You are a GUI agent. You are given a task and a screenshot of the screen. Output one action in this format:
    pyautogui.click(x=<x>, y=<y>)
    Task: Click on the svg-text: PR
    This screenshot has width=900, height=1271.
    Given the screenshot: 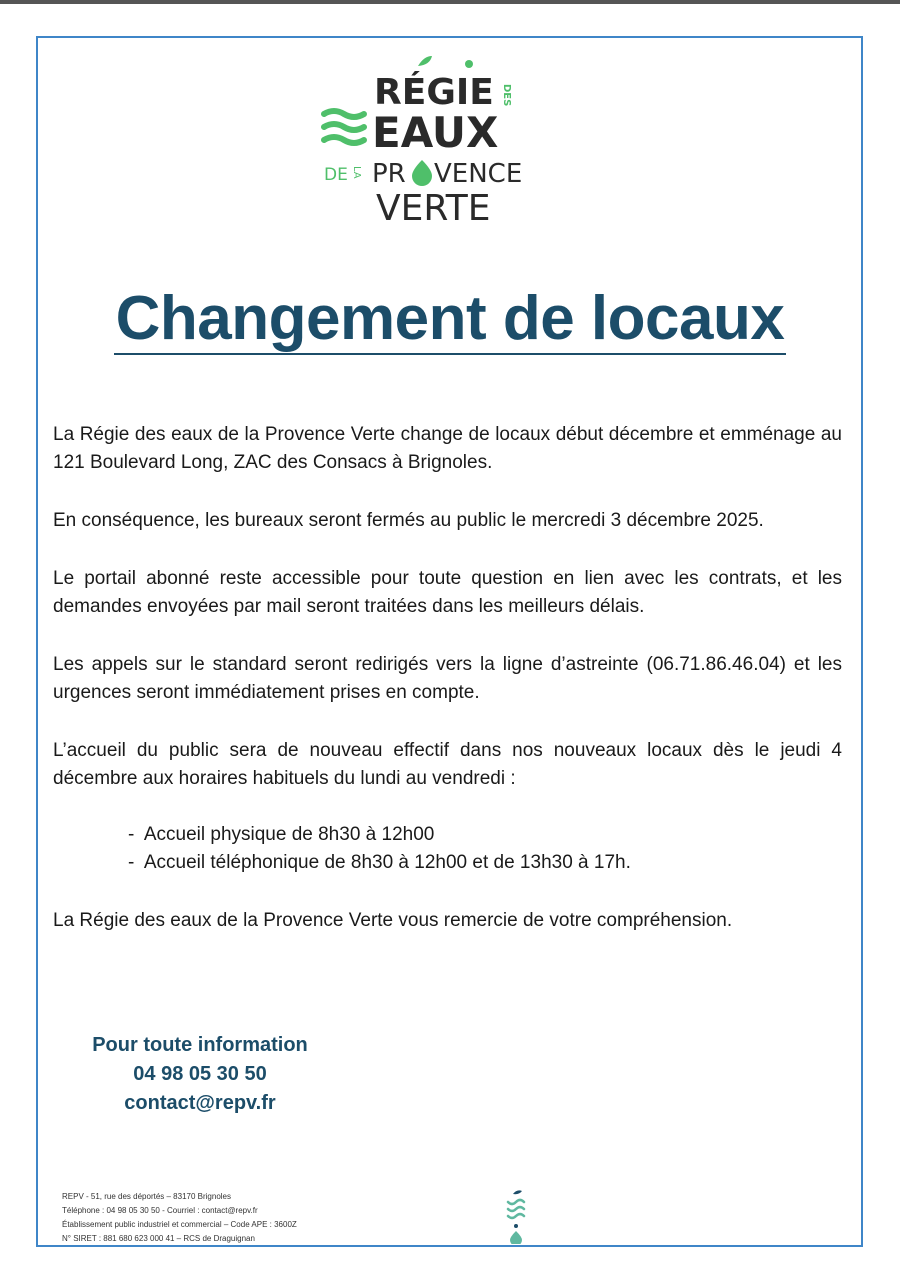 What is the action you would take?
    pyautogui.click(x=389, y=174)
    